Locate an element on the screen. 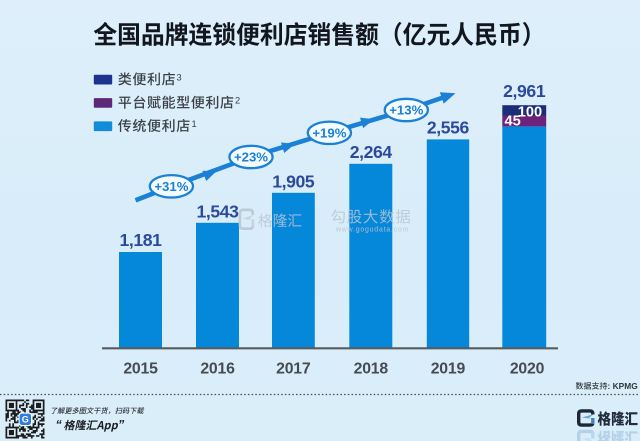 The width and height of the screenshot is (640, 441). svg-text: 1,543 is located at coordinates (217, 212).